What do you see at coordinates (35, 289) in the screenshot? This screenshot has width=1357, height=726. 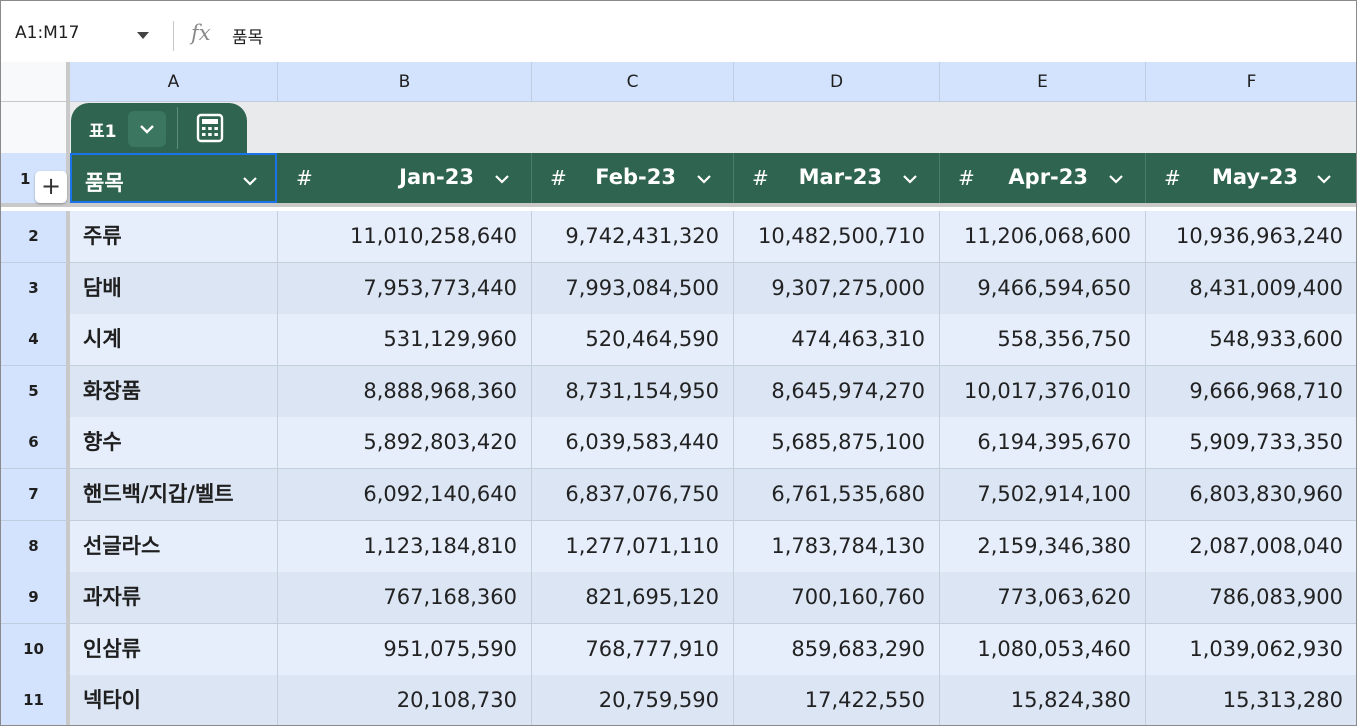 I see `row-header: 3` at bounding box center [35, 289].